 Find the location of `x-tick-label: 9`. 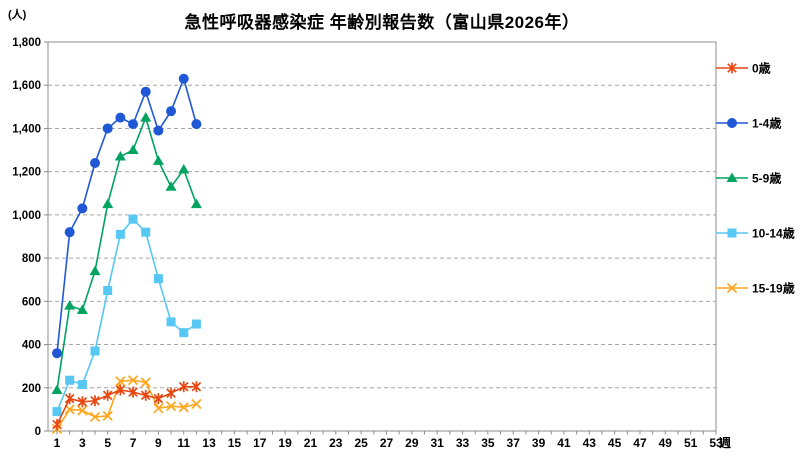

x-tick-label: 9 is located at coordinates (158, 443).